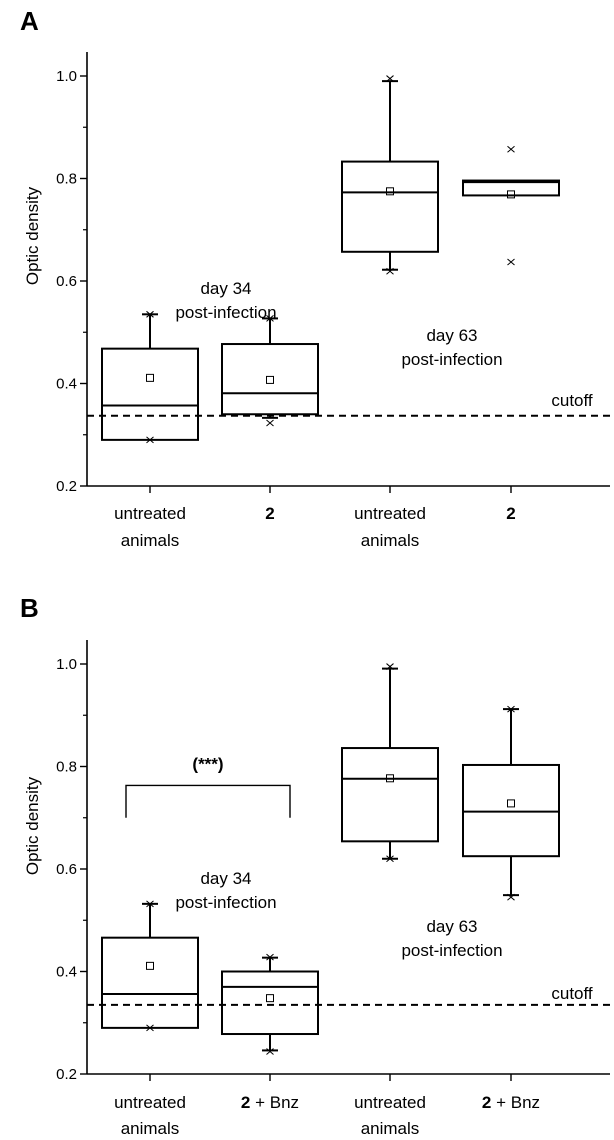 The image size is (614, 1140). I want to click on panel-label: A, so click(29, 21).